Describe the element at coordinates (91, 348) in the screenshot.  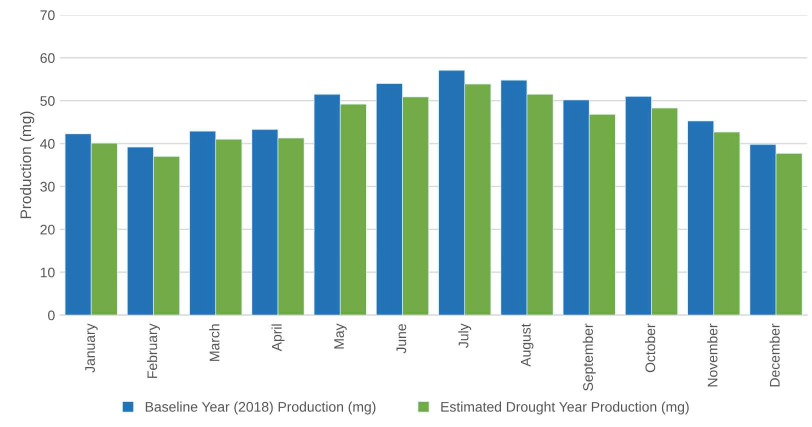
I see `x-tick-label: January` at that location.